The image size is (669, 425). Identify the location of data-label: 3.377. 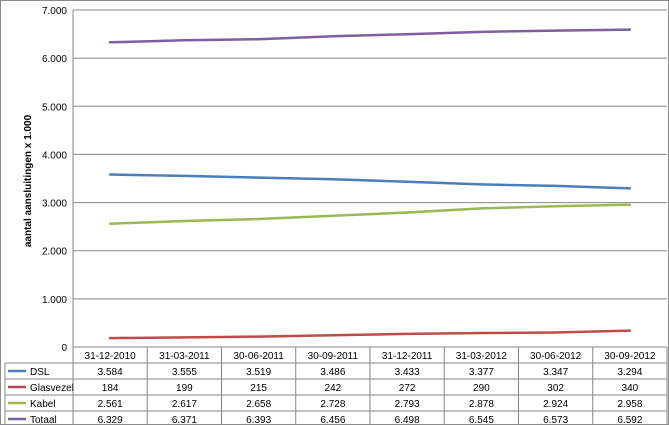
(481, 372).